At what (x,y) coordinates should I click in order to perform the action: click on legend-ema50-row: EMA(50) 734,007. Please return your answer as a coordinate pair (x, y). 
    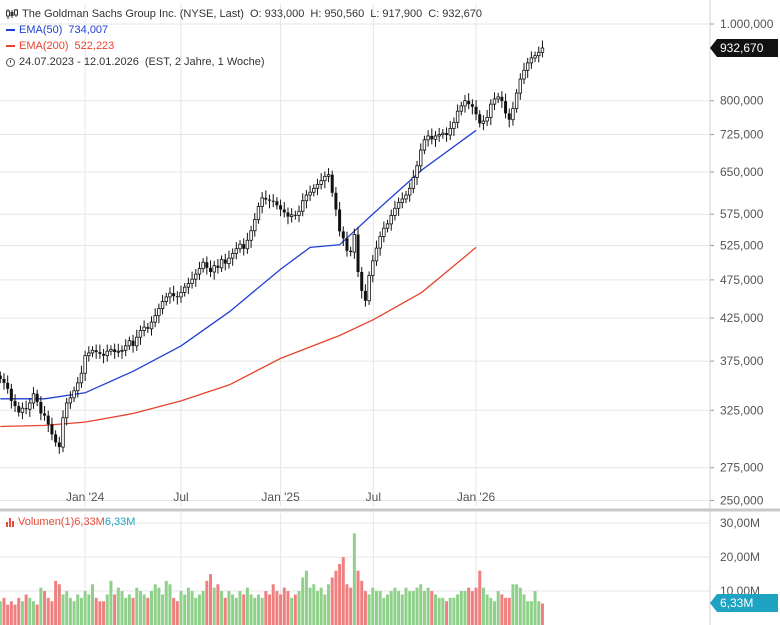
    Looking at the image, I should click on (244, 30).